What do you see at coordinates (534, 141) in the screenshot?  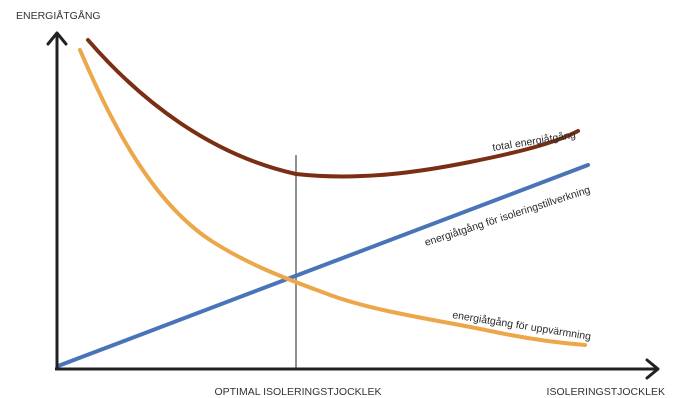 I see `total-curve-label: total energiåtgång` at bounding box center [534, 141].